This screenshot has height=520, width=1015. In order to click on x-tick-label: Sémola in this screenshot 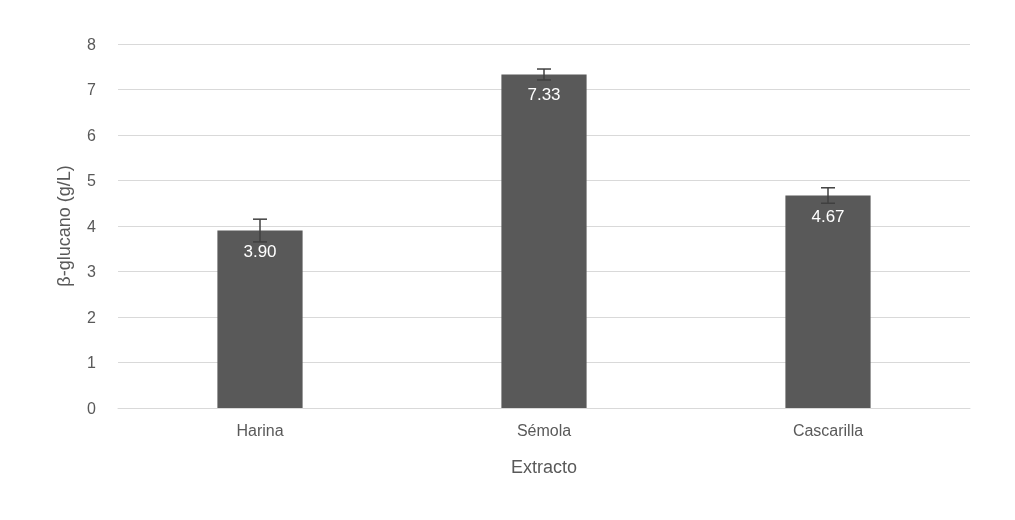, I will do `click(544, 430)`.